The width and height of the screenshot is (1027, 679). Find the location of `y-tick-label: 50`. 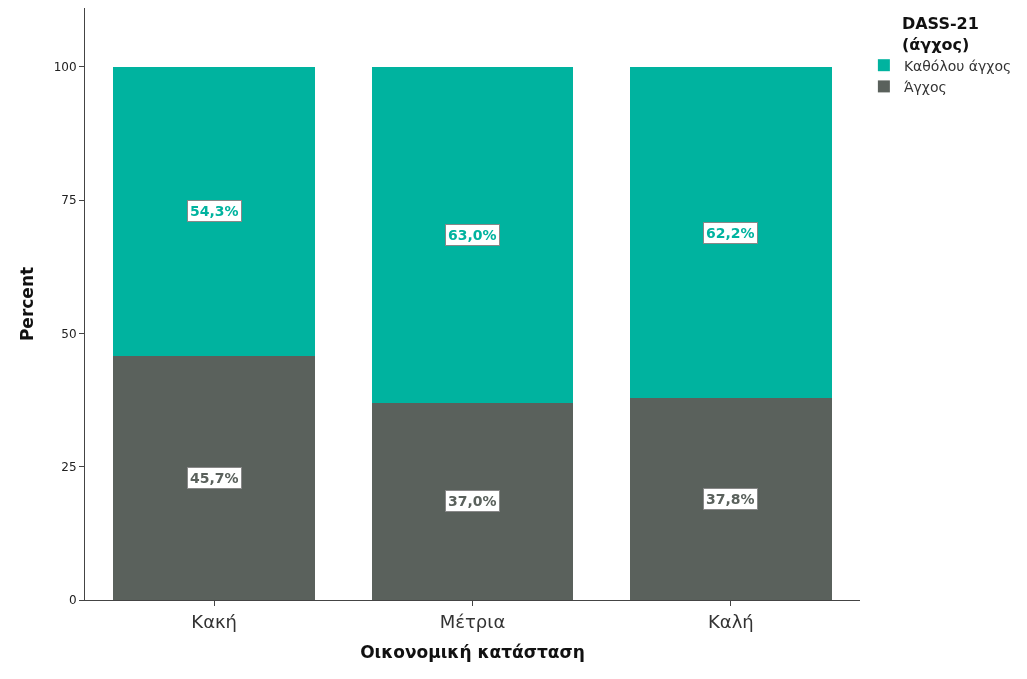

y-tick-label: 50 is located at coordinates (69, 333).